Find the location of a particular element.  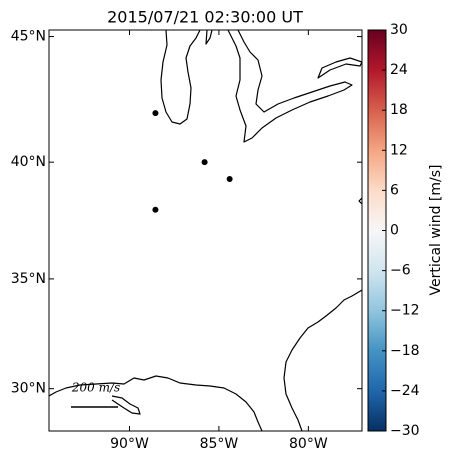

colorbar-tick-label: −30 is located at coordinates (405, 431).